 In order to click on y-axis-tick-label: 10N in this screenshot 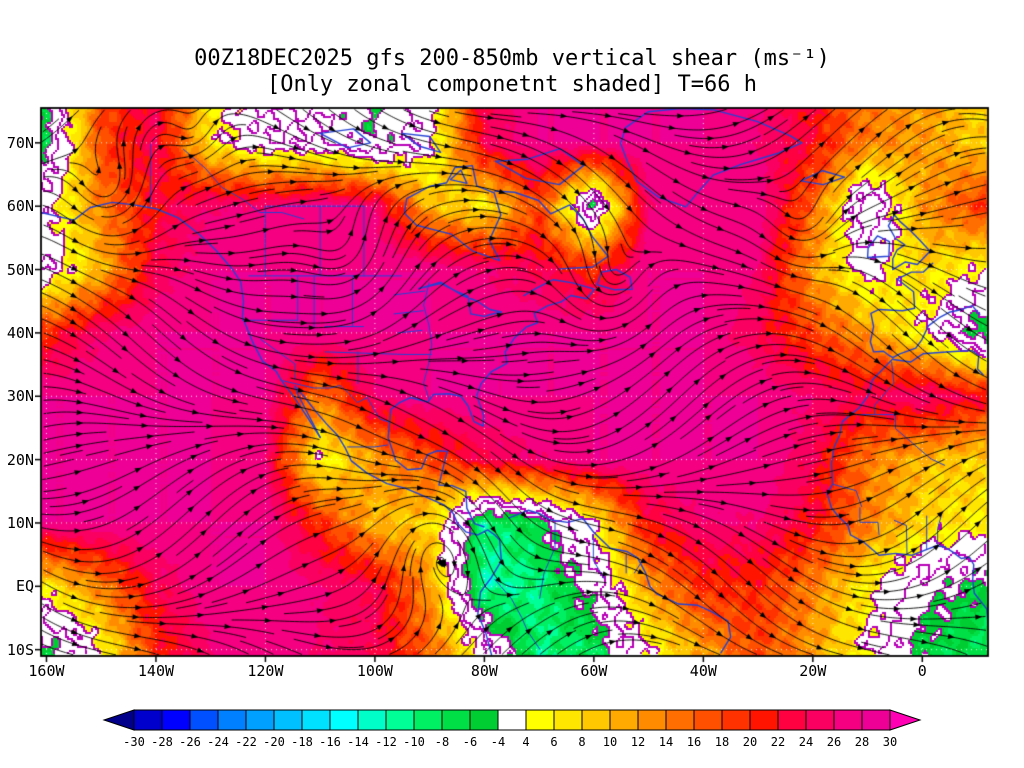, I will do `click(20, 522)`.